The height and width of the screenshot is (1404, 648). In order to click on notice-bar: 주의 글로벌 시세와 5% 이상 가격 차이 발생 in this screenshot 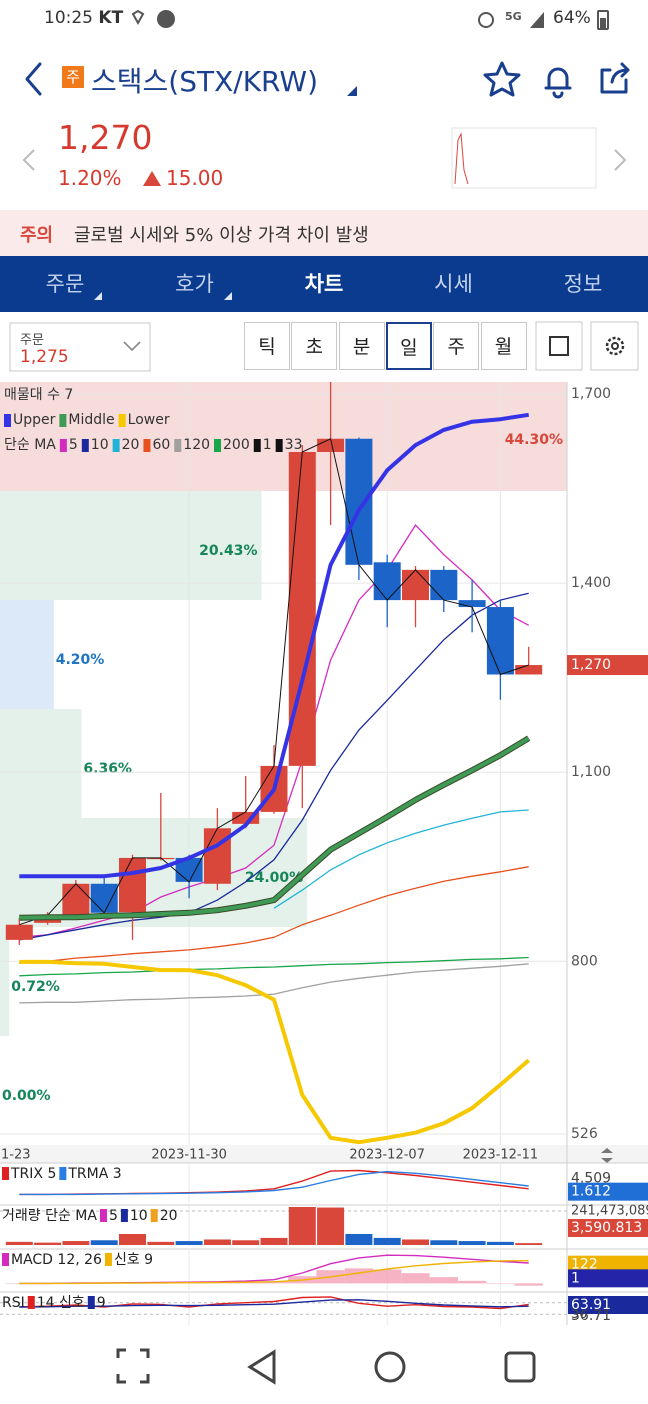, I will do `click(324, 233)`.